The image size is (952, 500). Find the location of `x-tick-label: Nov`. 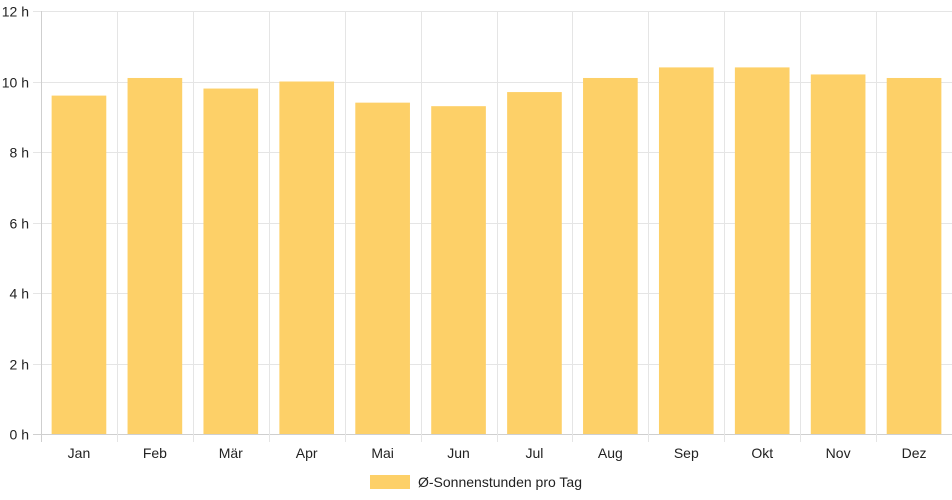

x-tick-label: Nov is located at coordinates (838, 453).